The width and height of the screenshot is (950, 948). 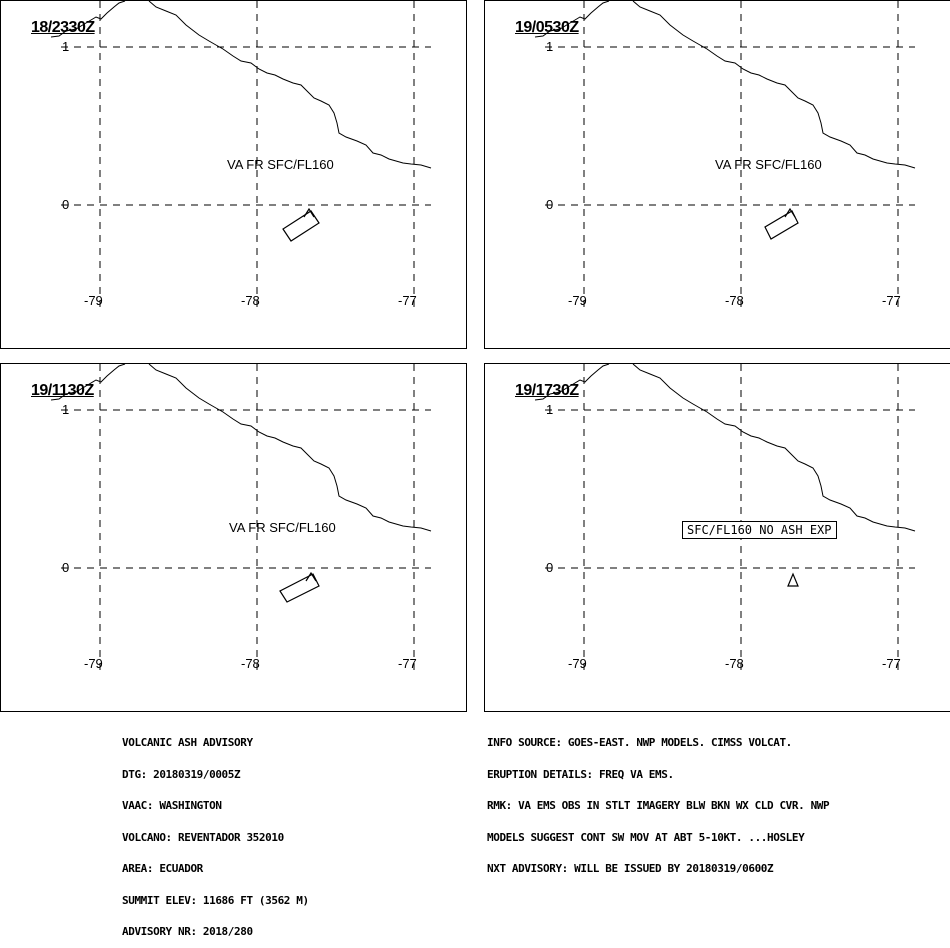 What do you see at coordinates (187, 742) in the screenshot?
I see `advisory-title: VOLCANIC ASH ADVISORY` at bounding box center [187, 742].